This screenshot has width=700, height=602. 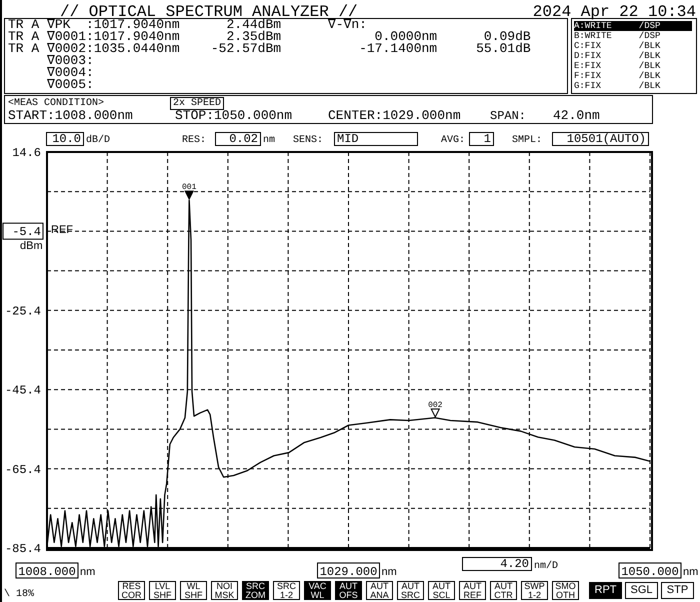 What do you see at coordinates (131, 590) in the screenshot?
I see `text: RES COR` at bounding box center [131, 590].